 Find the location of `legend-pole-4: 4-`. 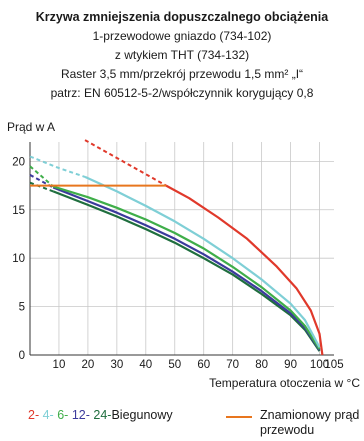

legend-pole-4: 4- is located at coordinates (48, 415).